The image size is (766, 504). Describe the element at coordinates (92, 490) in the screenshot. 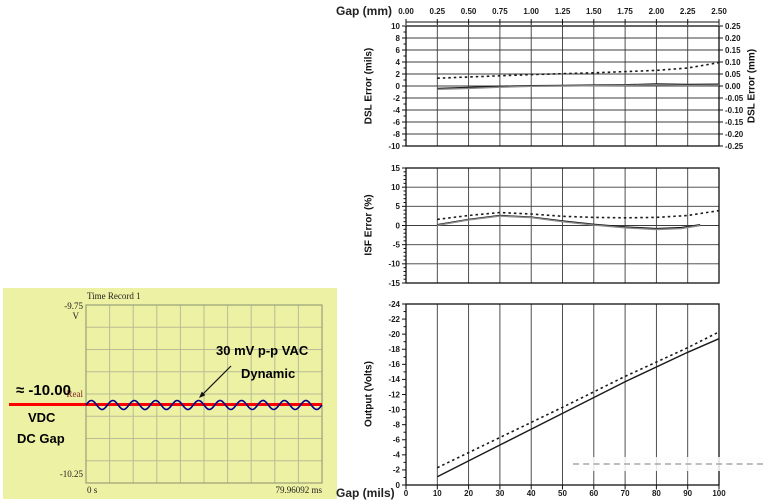

I see `x-axis-start-value: 0 s` at that location.